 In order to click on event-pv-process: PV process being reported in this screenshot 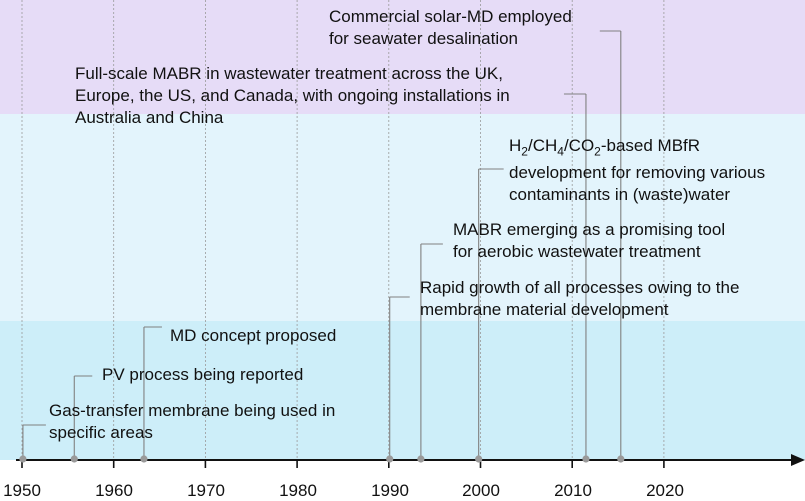, I will do `click(202, 375)`.